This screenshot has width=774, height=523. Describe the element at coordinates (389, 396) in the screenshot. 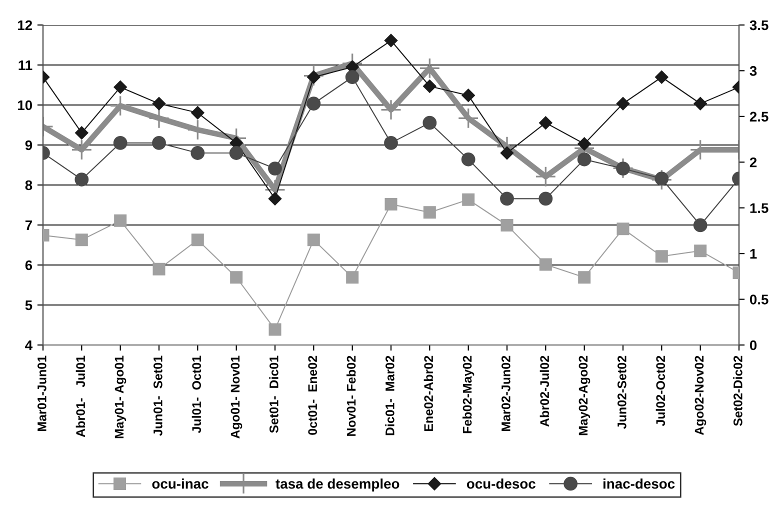

I see `x-tick-label: Dic01- Mar02` at that location.